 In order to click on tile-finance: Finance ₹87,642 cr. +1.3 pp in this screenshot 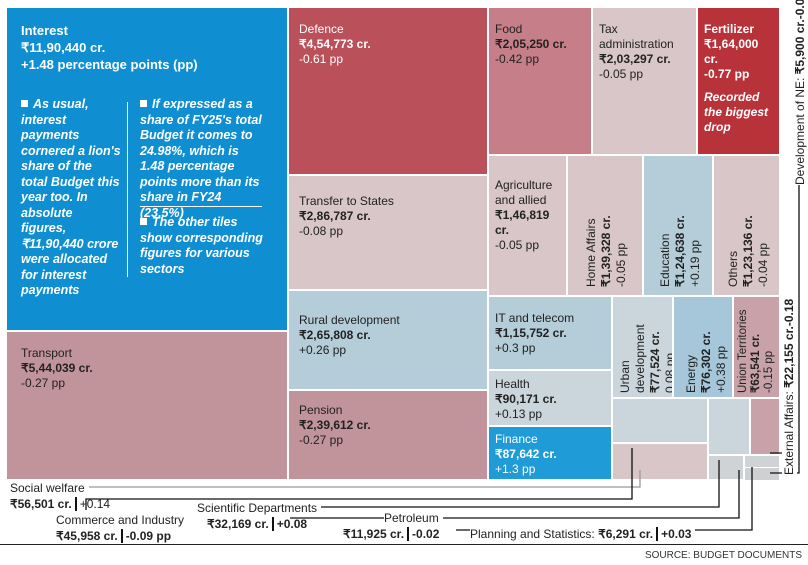, I will do `click(550, 453)`.